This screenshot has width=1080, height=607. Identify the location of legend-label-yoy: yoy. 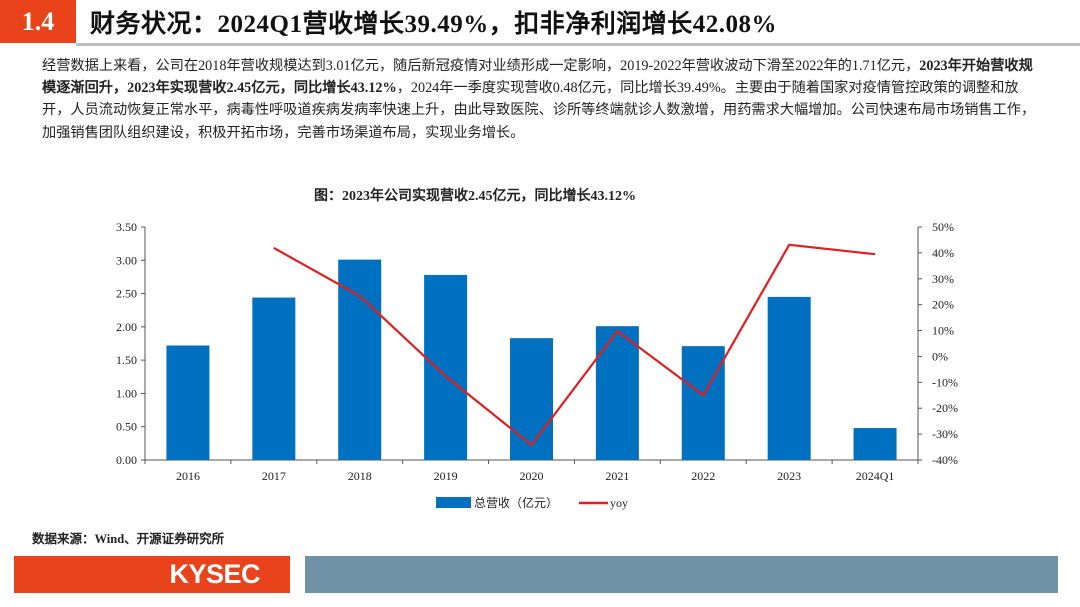
(619, 503).